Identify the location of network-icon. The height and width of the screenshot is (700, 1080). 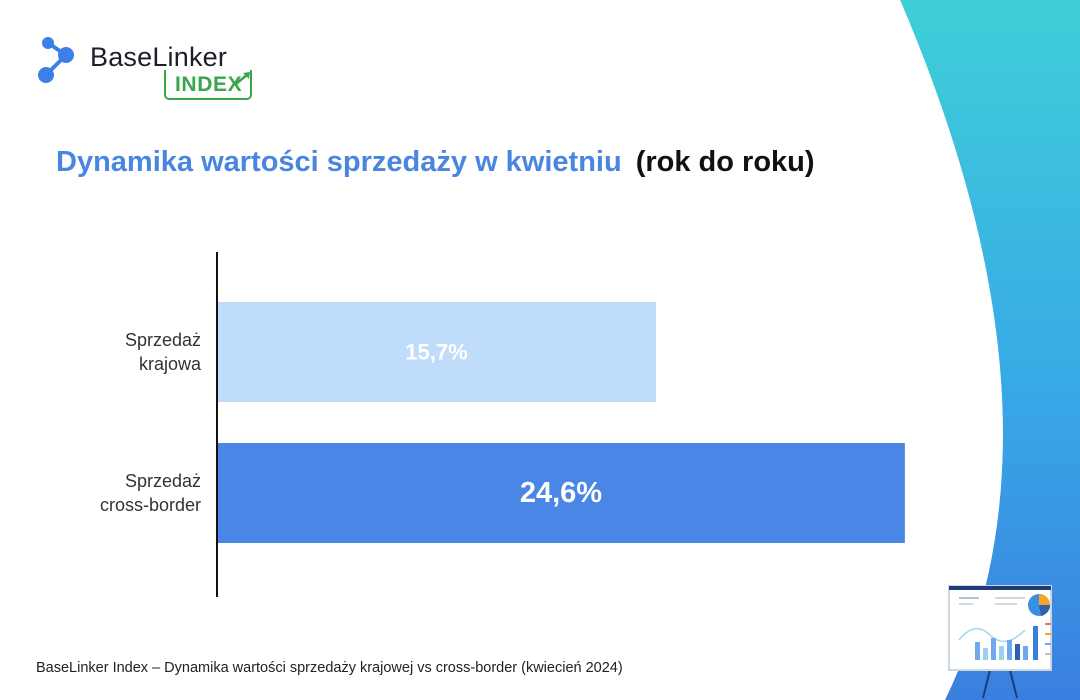
(56, 60).